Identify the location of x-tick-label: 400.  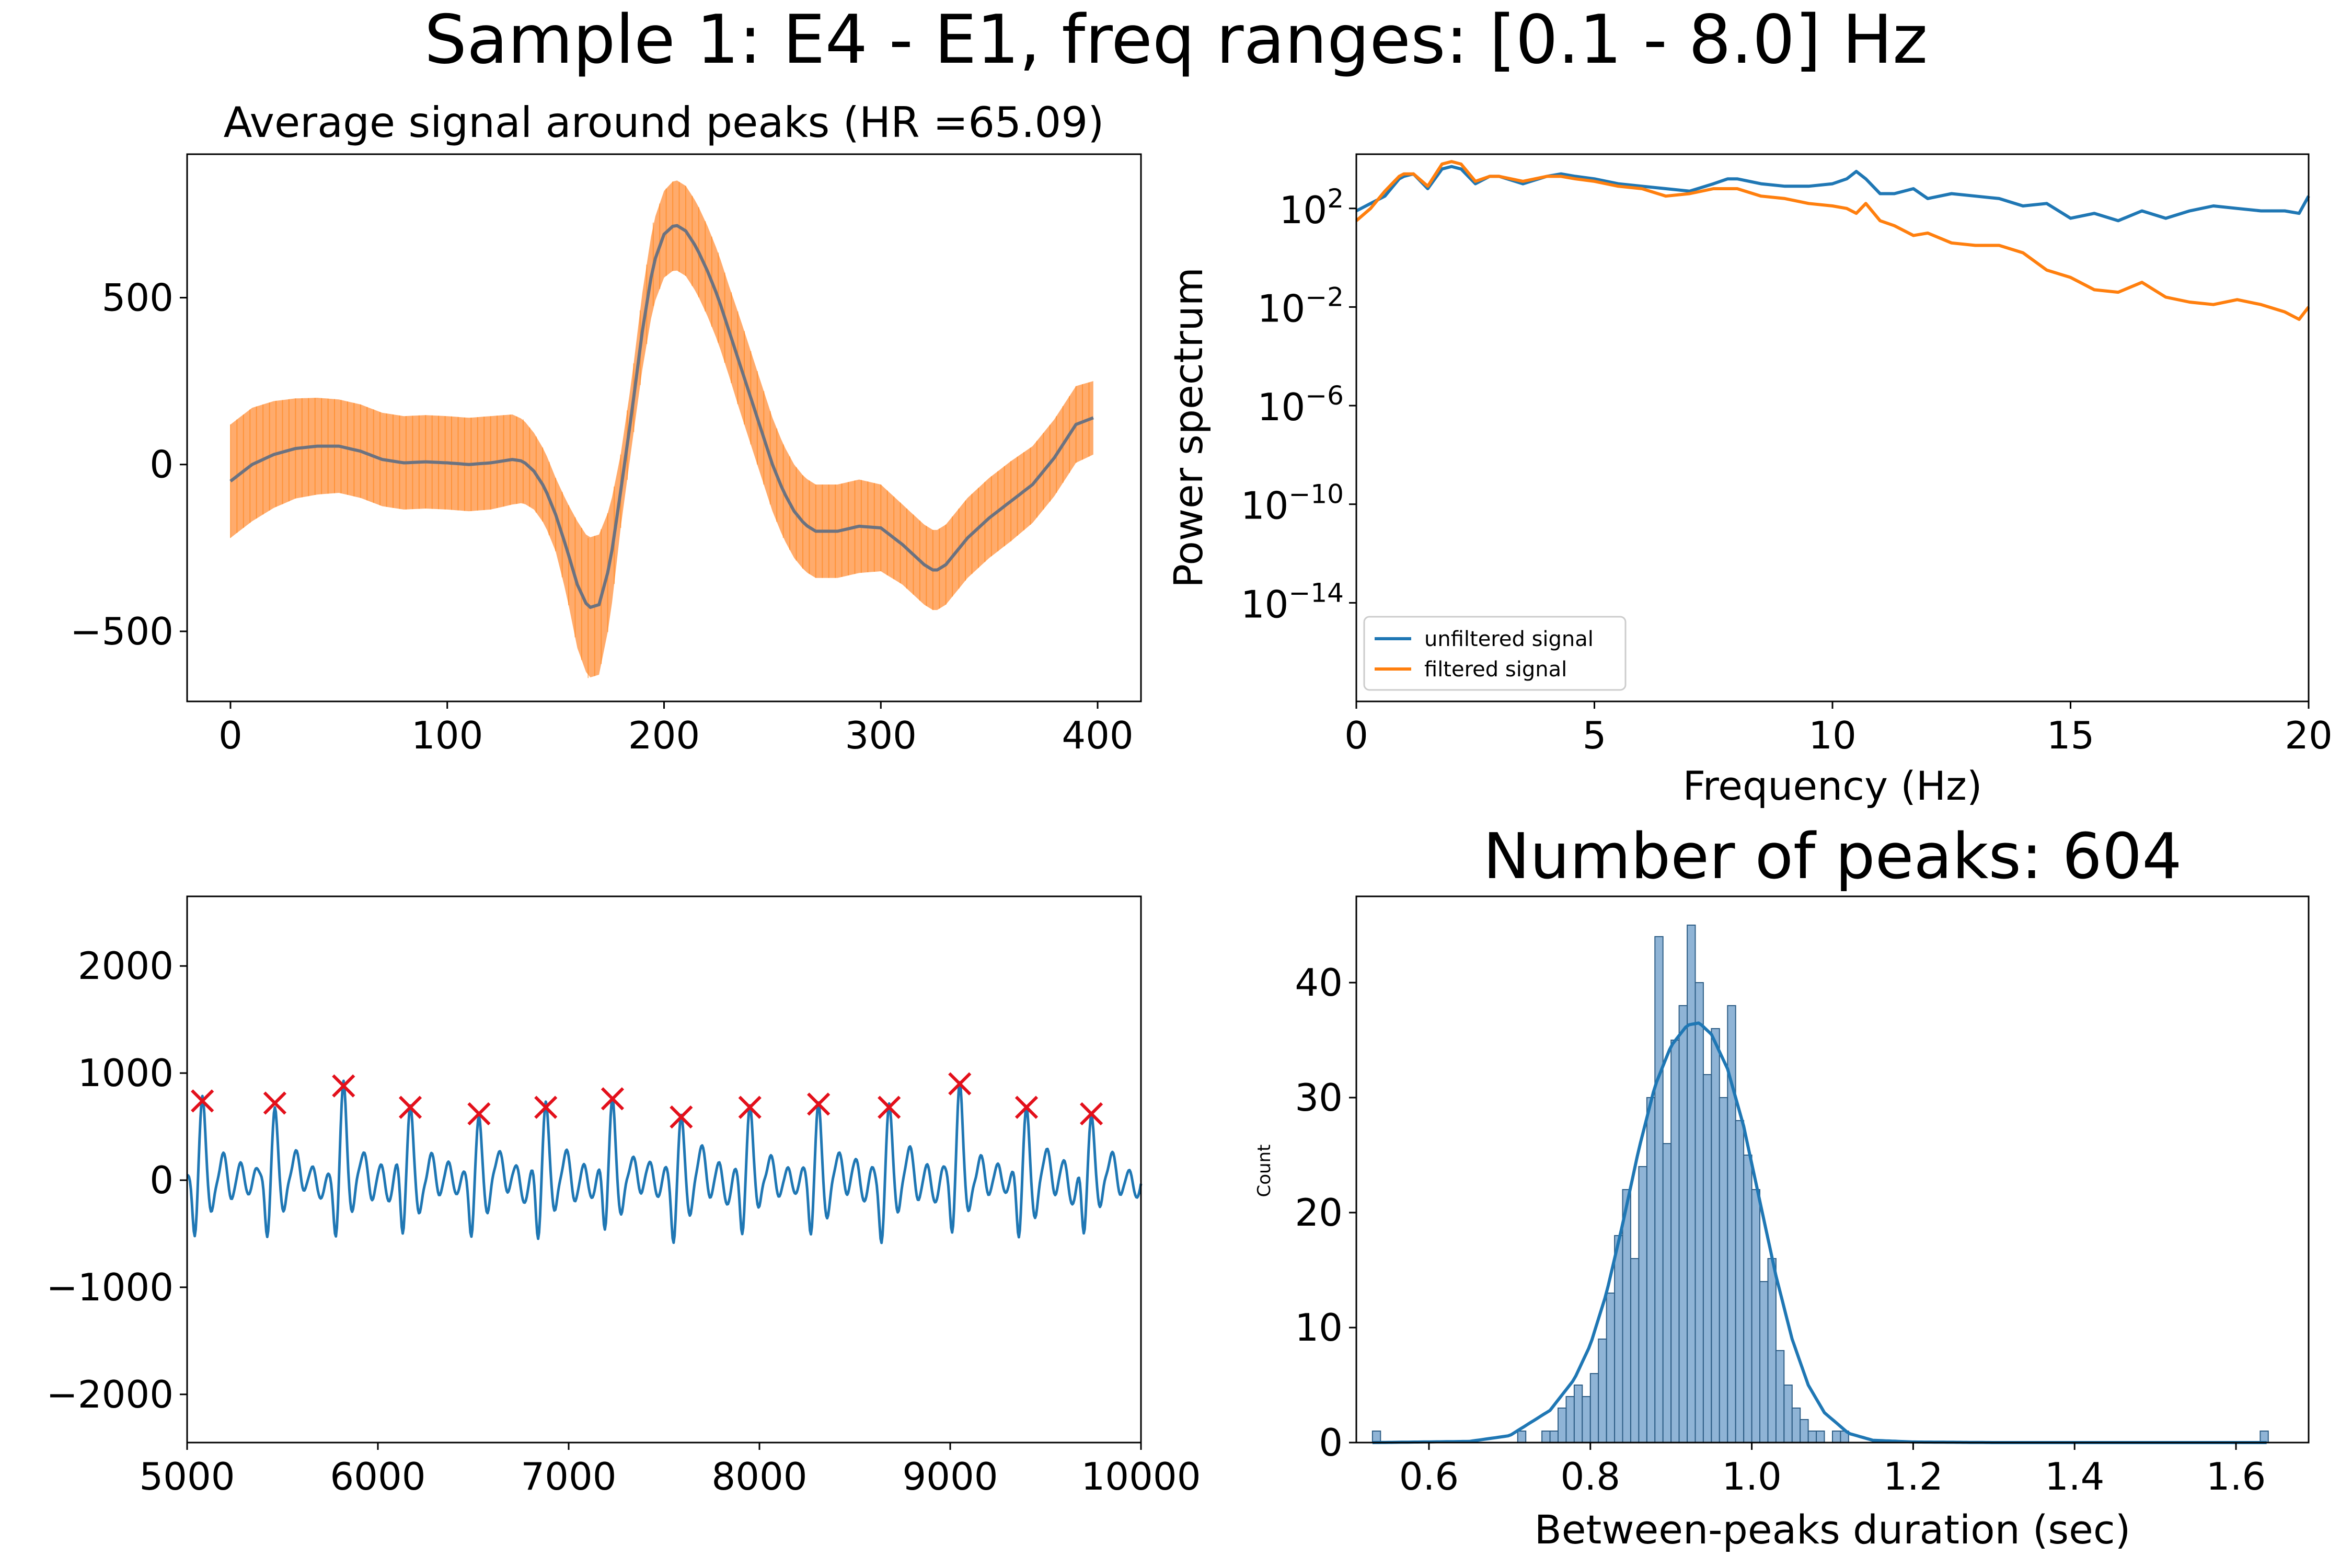
(1097, 735).